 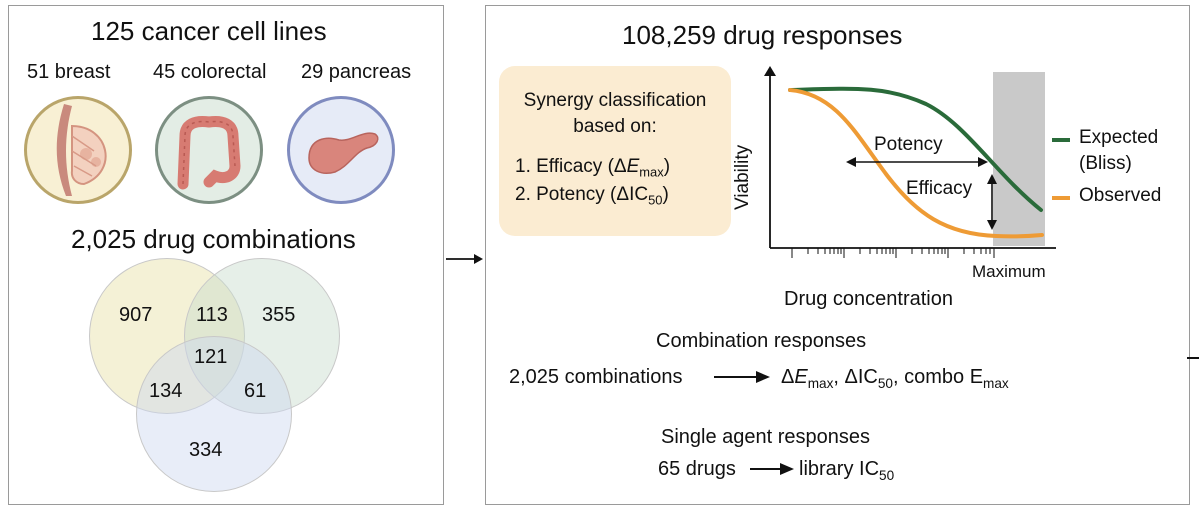 What do you see at coordinates (210, 72) in the screenshot?
I see `colorectal-count-label: 45 colorectal` at bounding box center [210, 72].